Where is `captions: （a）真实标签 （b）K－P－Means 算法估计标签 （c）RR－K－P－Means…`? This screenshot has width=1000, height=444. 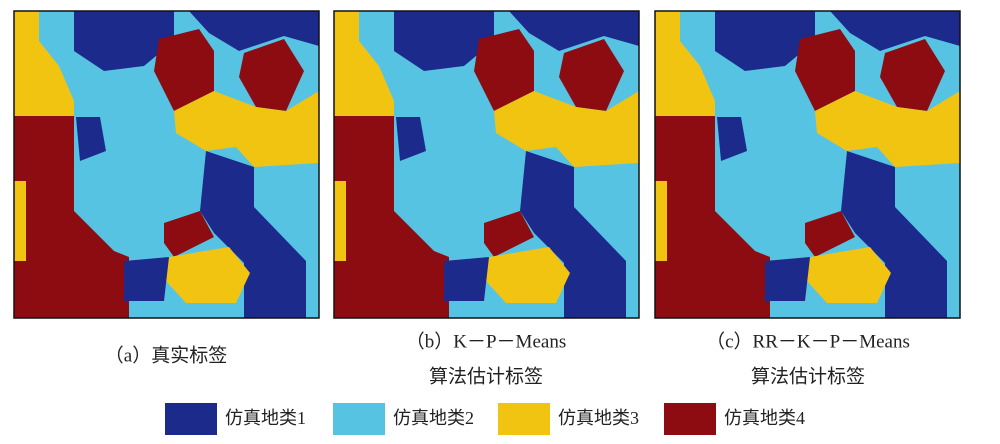
captions: （a）真实标签 （b）K－P－Means 算法估计标签 （c）RR－K－P－Means… is located at coordinates (507, 358).